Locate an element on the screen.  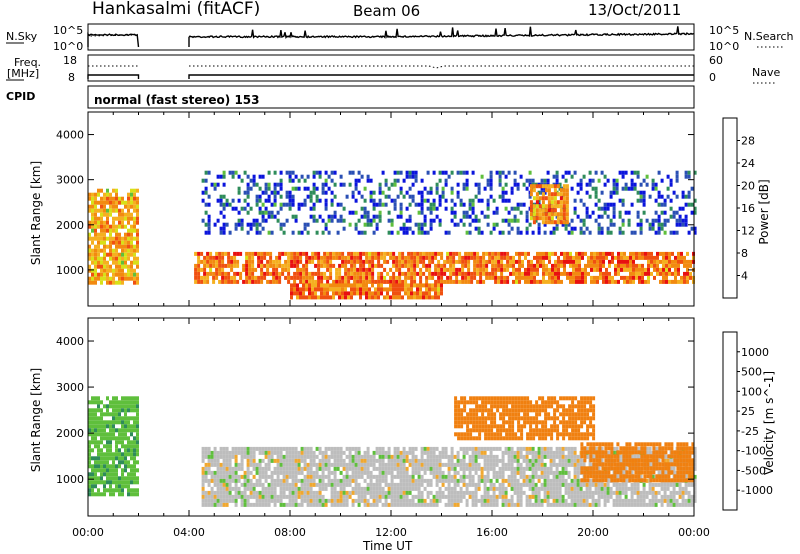
colorbar-tick-label: 24 is located at coordinates (748, 163).